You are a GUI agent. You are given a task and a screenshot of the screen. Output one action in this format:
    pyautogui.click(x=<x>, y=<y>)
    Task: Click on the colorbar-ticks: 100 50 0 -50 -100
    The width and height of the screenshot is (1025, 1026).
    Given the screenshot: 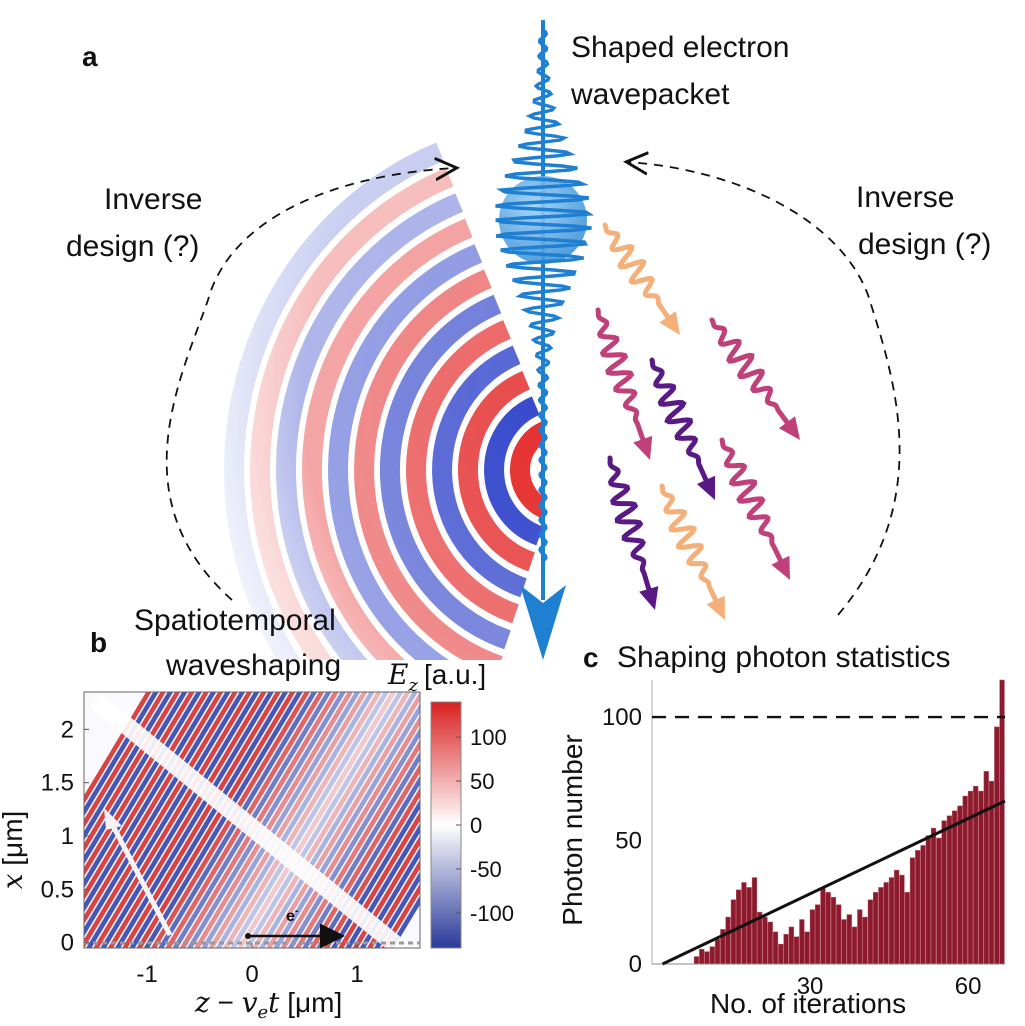 What is the action you would take?
    pyautogui.click(x=485, y=825)
    